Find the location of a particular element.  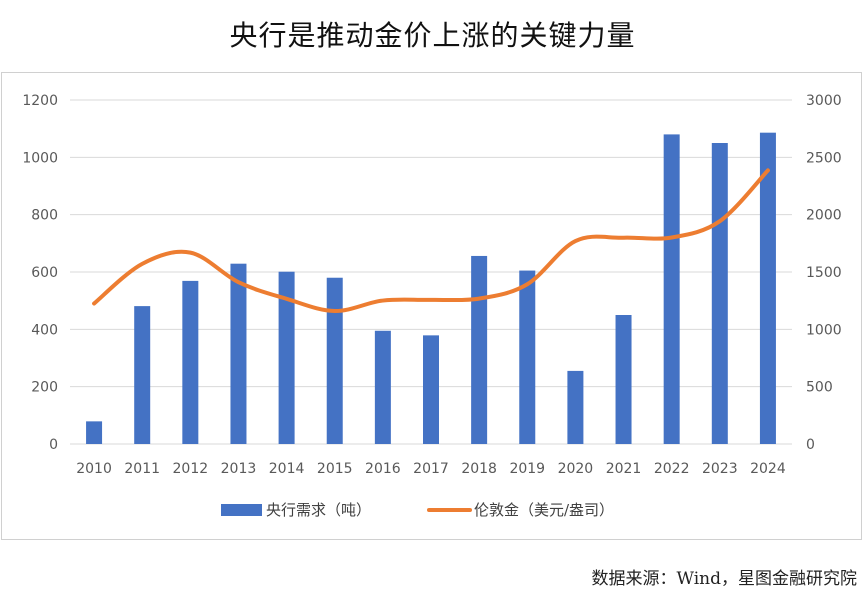

left-tick-label: 600 is located at coordinates (44, 273).